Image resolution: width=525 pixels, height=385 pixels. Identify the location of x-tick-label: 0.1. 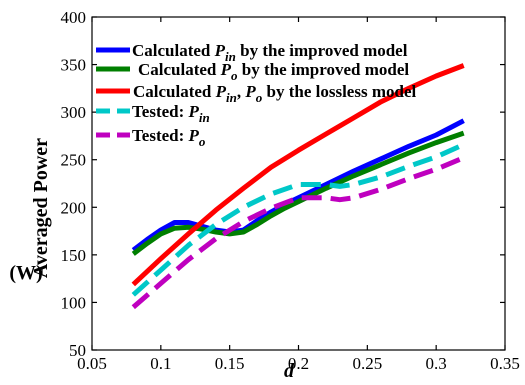
(160, 363).